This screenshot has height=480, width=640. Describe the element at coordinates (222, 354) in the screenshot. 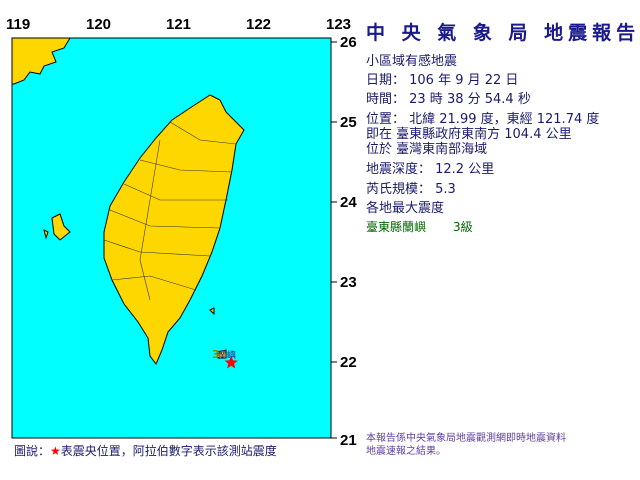

I see `lanyu-island` at that location.